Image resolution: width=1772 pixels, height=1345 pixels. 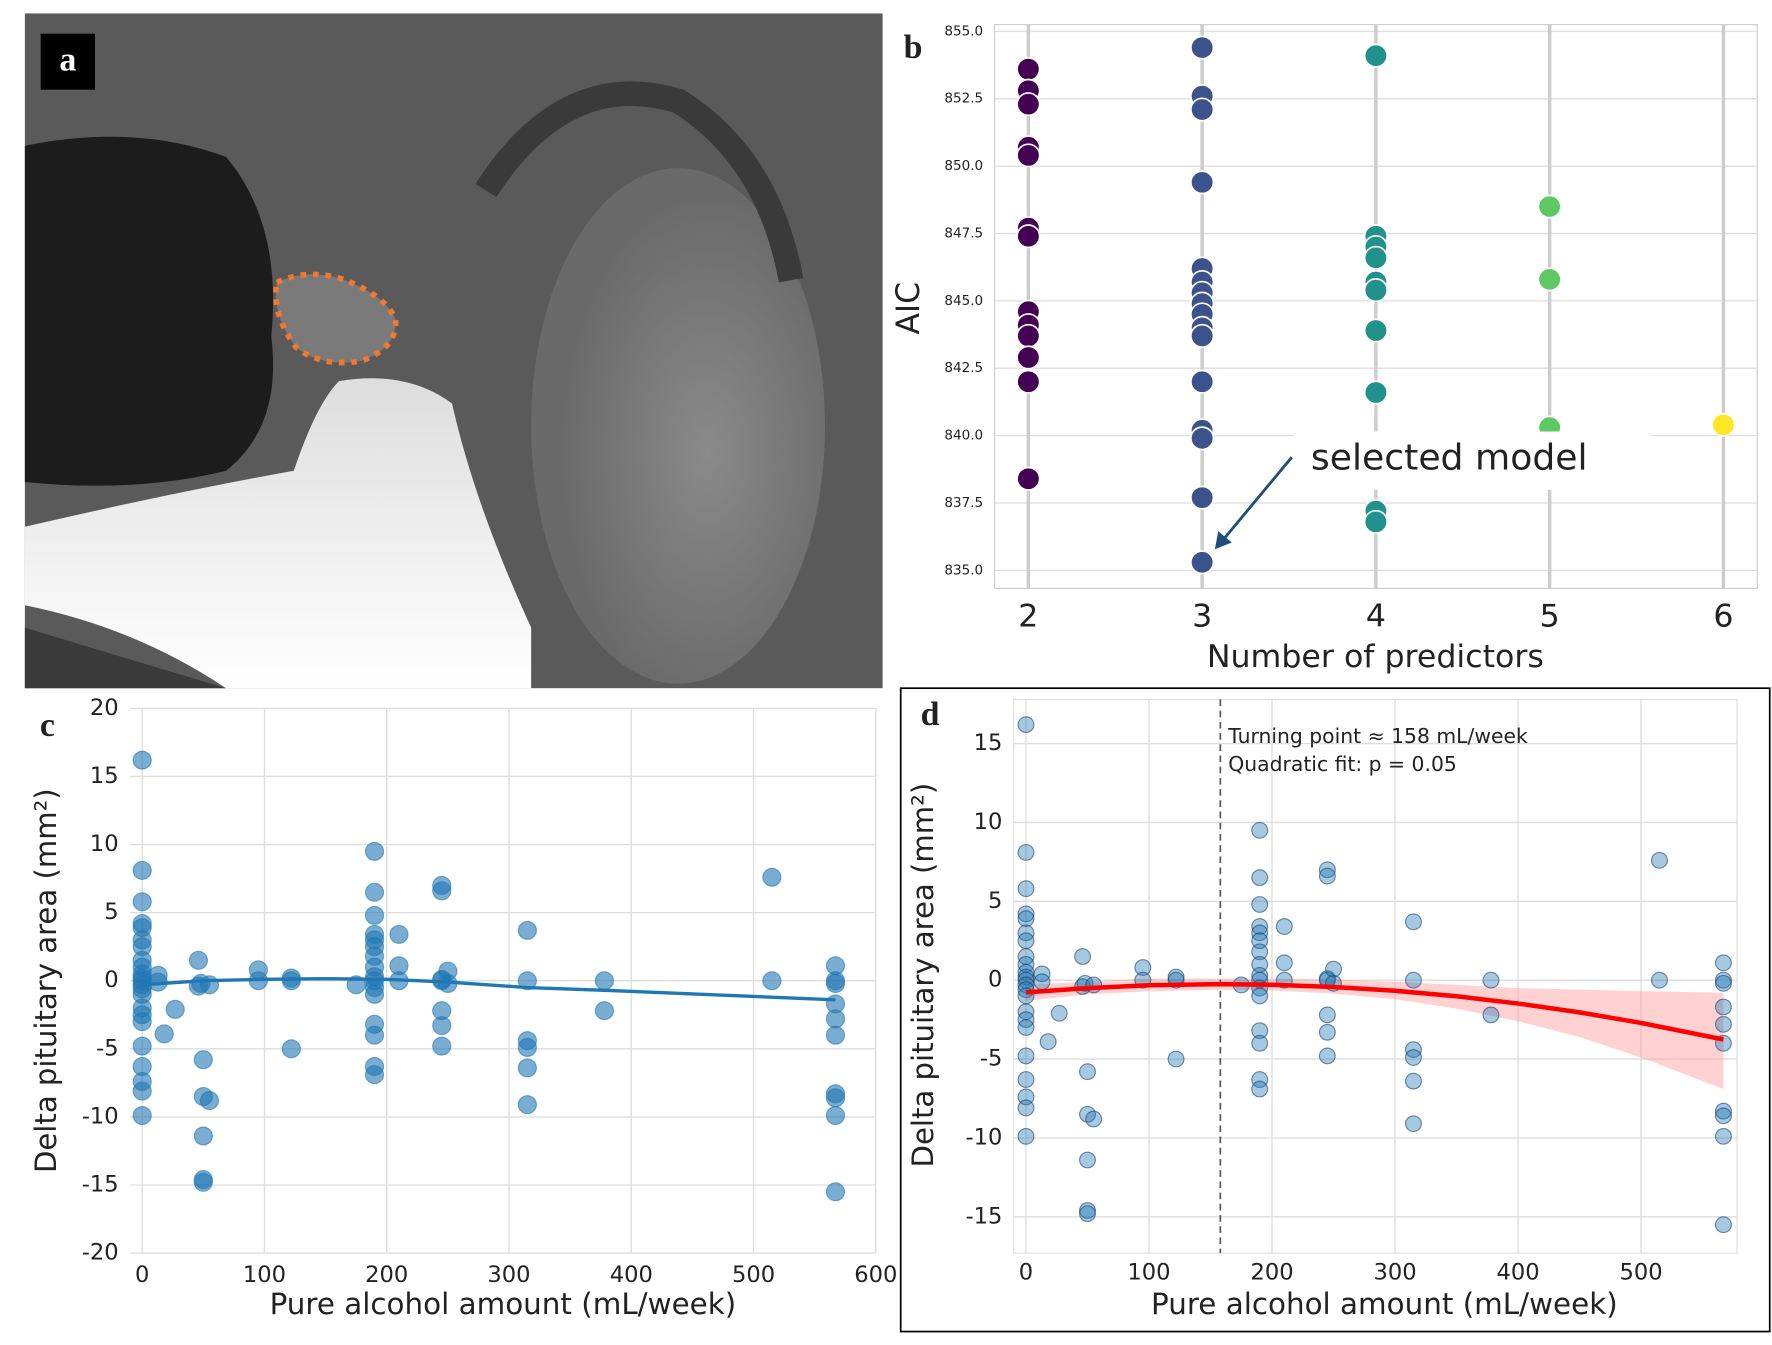 I want to click on fit-line, so click(x=1374, y=1011).